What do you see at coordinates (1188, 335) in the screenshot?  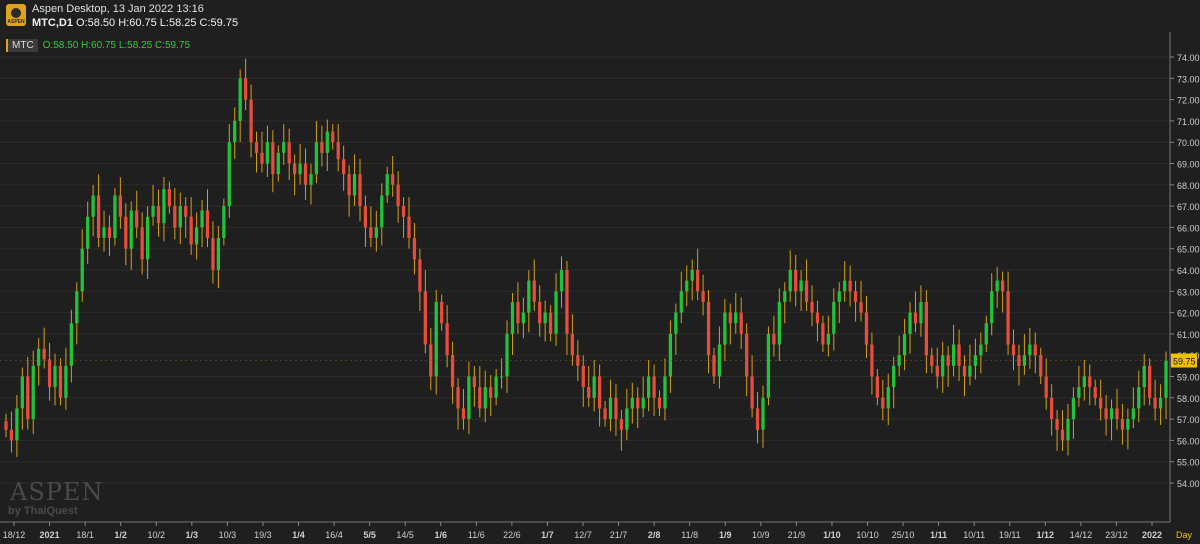 I see `y-tick-label: 61.00` at bounding box center [1188, 335].